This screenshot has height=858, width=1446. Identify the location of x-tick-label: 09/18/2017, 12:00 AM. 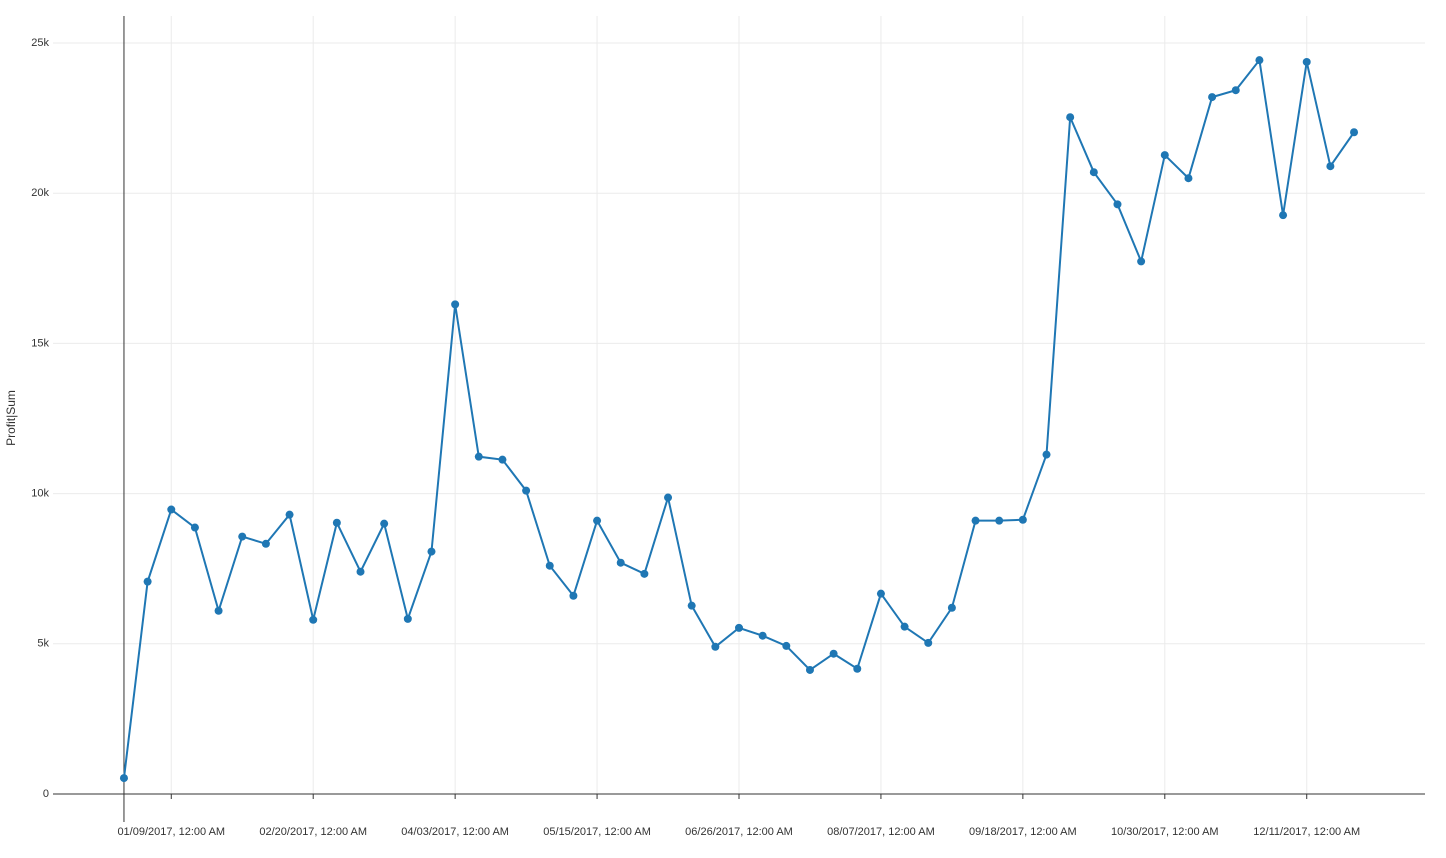
(1023, 832).